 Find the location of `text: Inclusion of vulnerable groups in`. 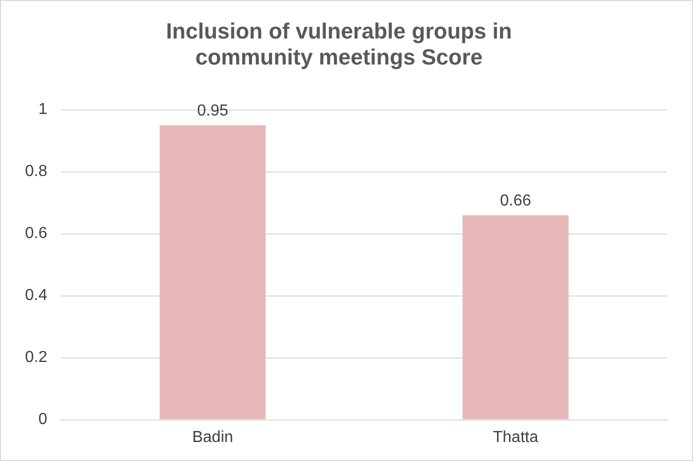

text: Inclusion of vulnerable groups in is located at coordinates (339, 31).